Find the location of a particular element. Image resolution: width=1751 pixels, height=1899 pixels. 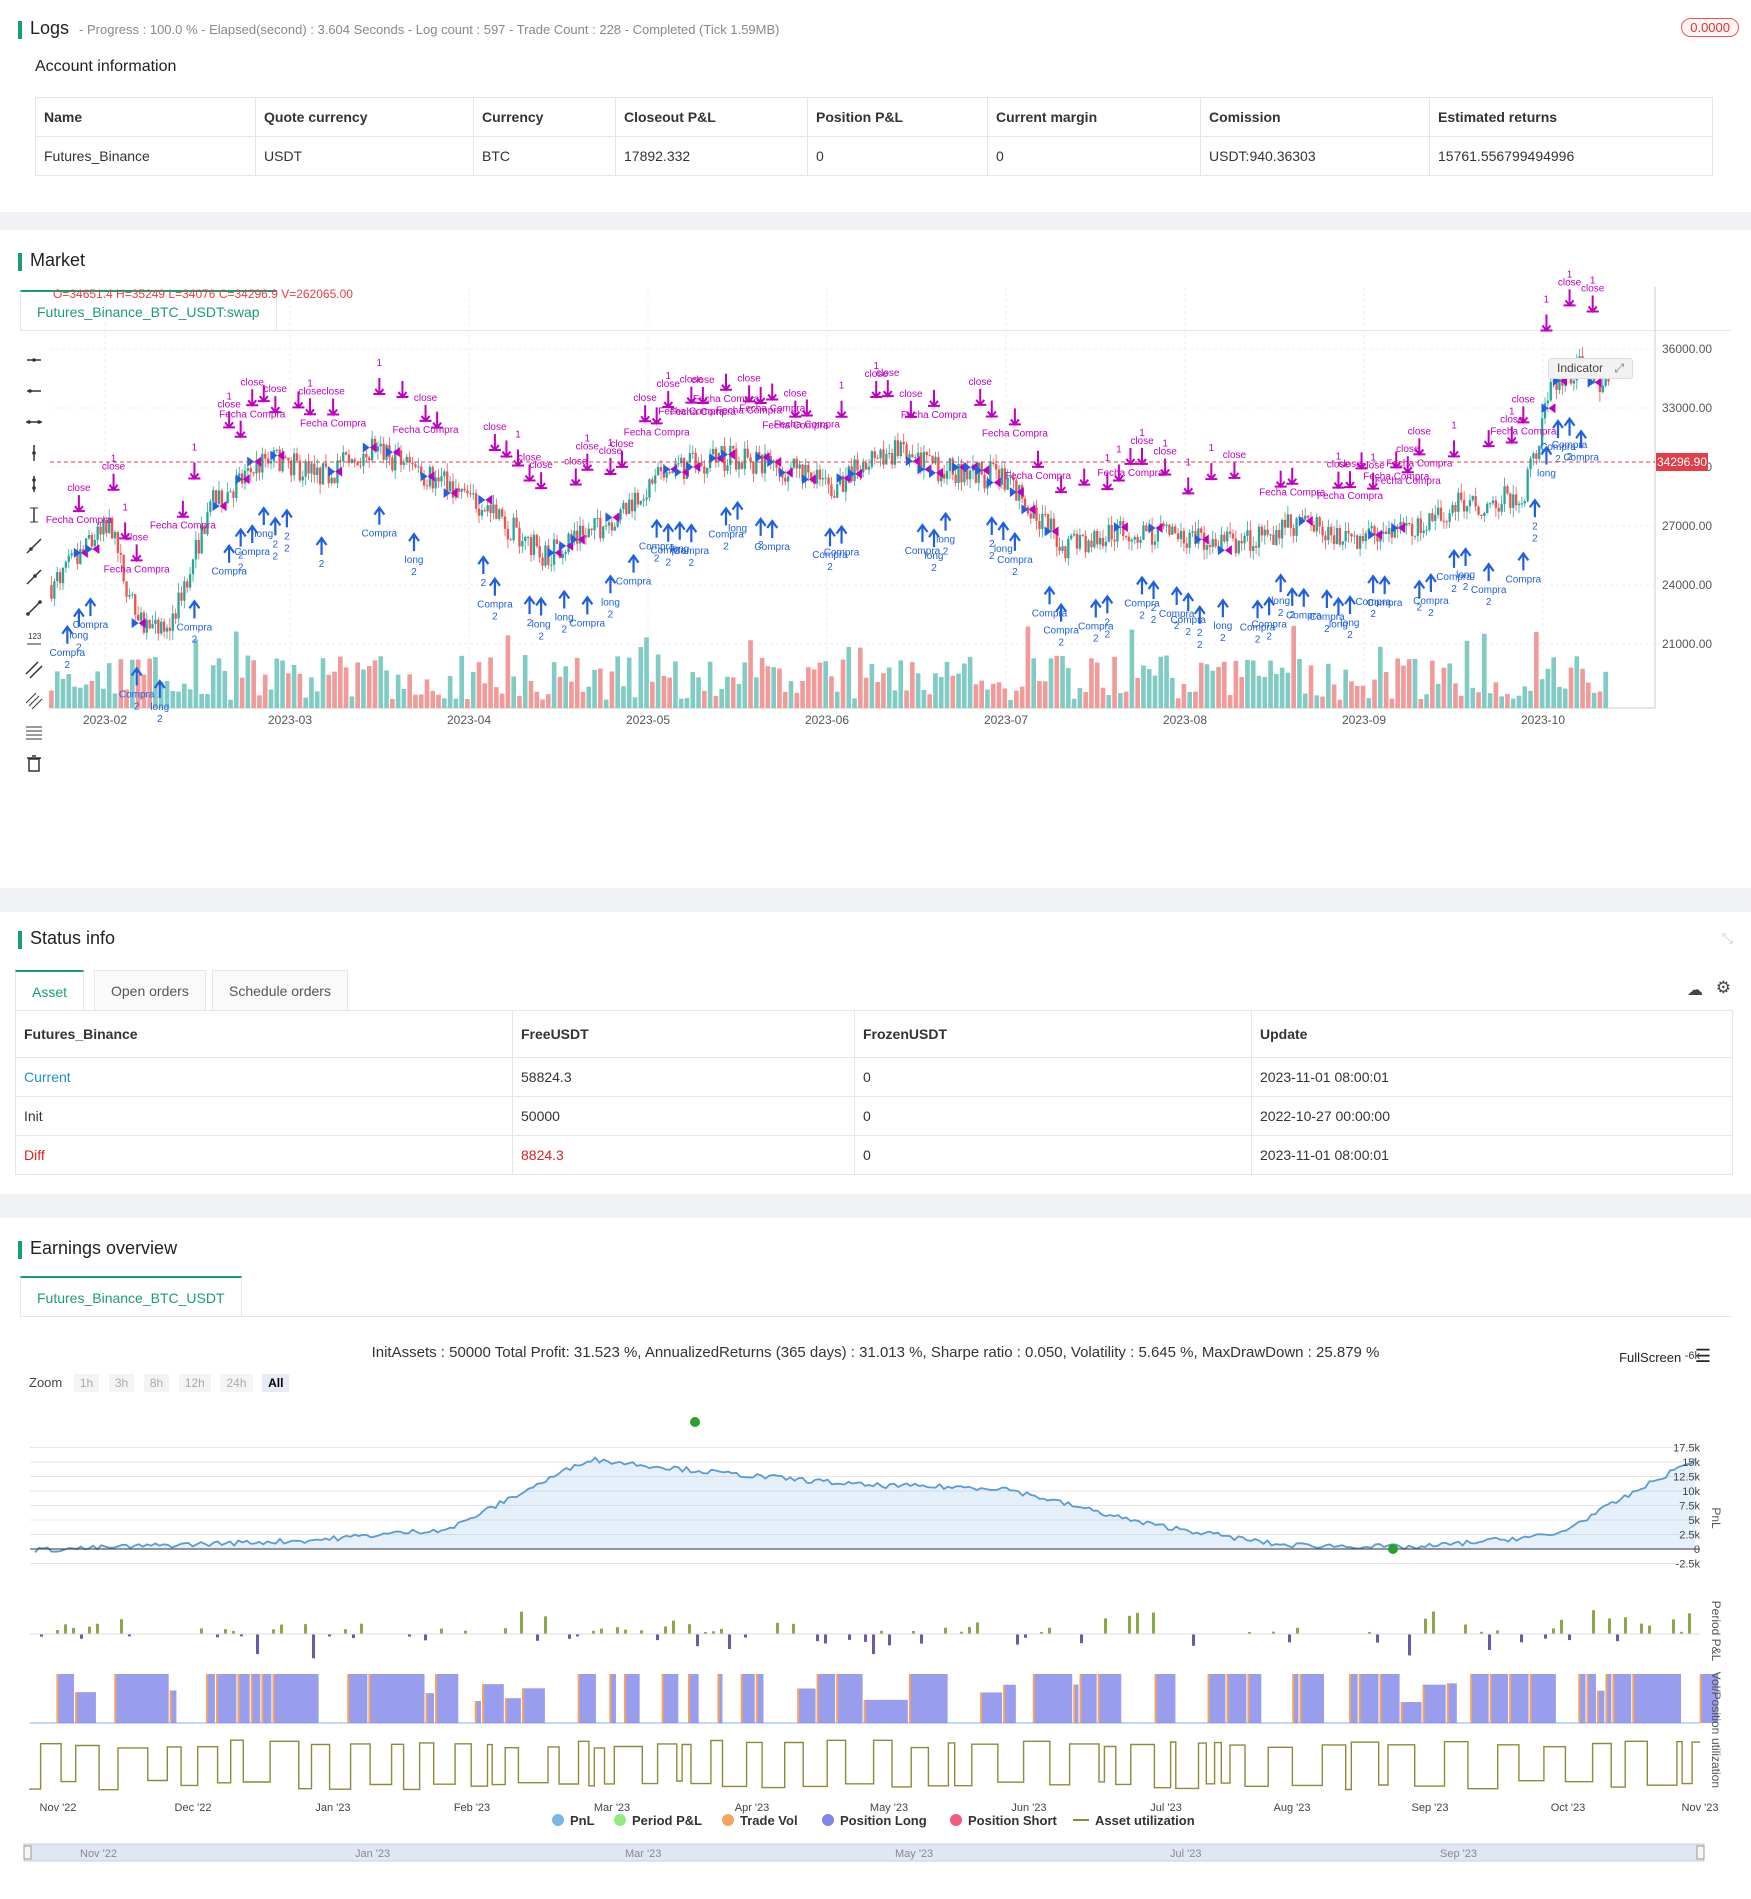

expand-icon: ⤢ is located at coordinates (1619, 368).